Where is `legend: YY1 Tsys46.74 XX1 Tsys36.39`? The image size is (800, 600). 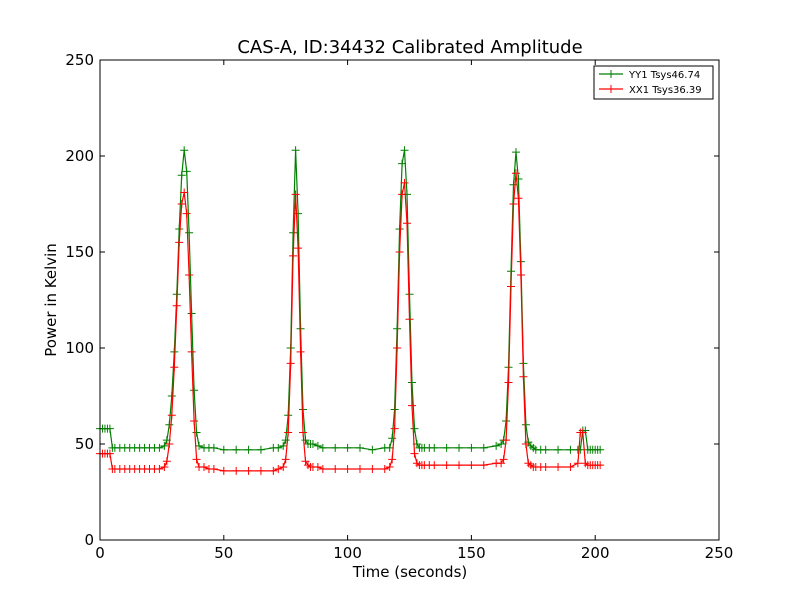
legend: YY1 Tsys46.74 XX1 Tsys36.39 is located at coordinates (653, 82).